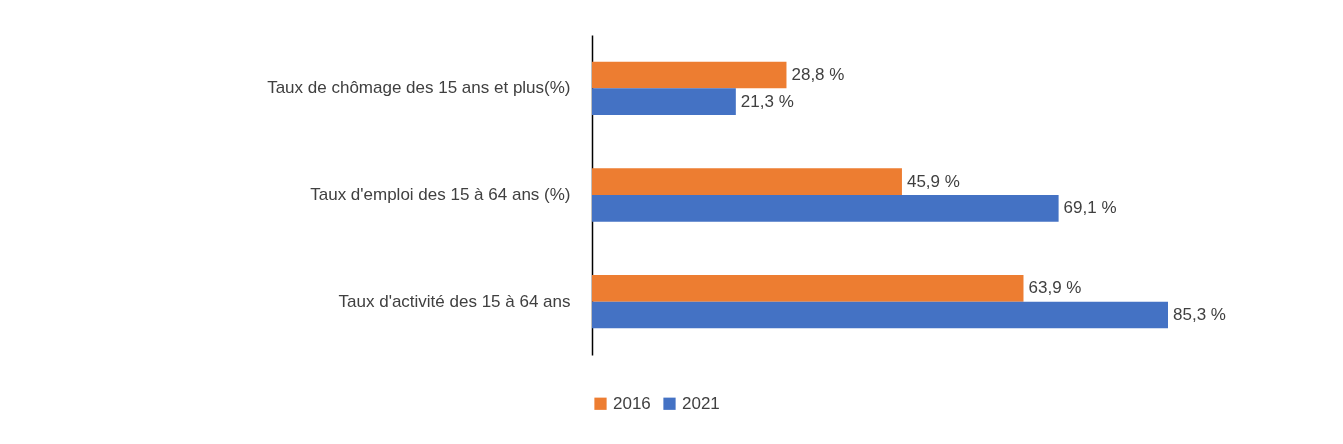 This screenshot has height=444, width=1343. I want to click on legend-label: 2016, so click(632, 403).